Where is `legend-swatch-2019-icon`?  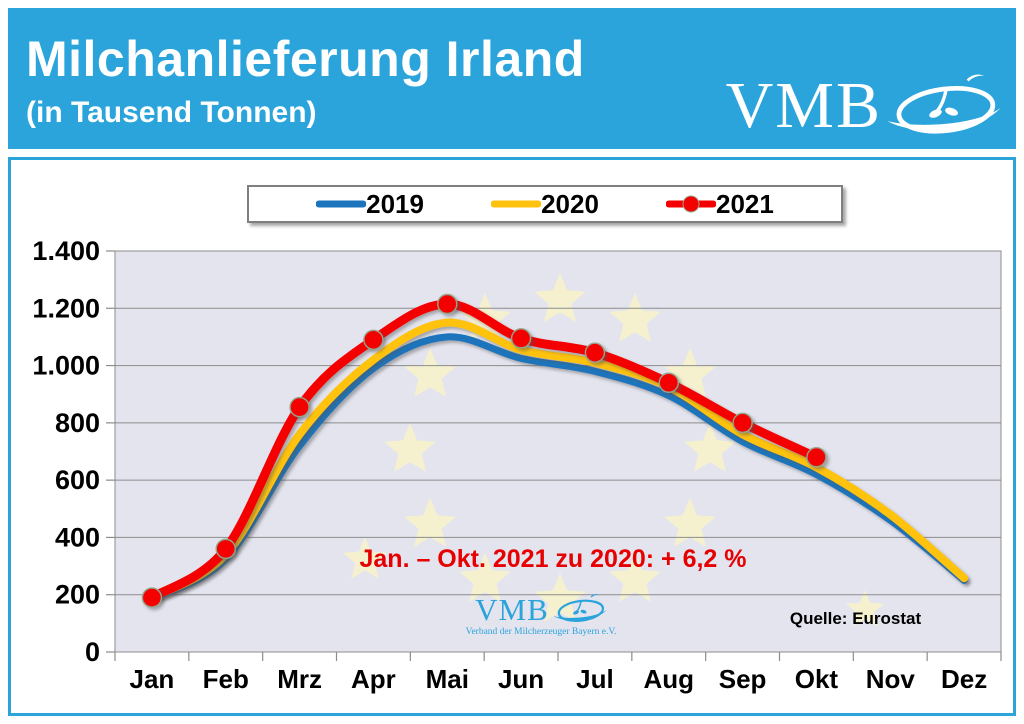
legend-swatch-2019-icon is located at coordinates (341, 204).